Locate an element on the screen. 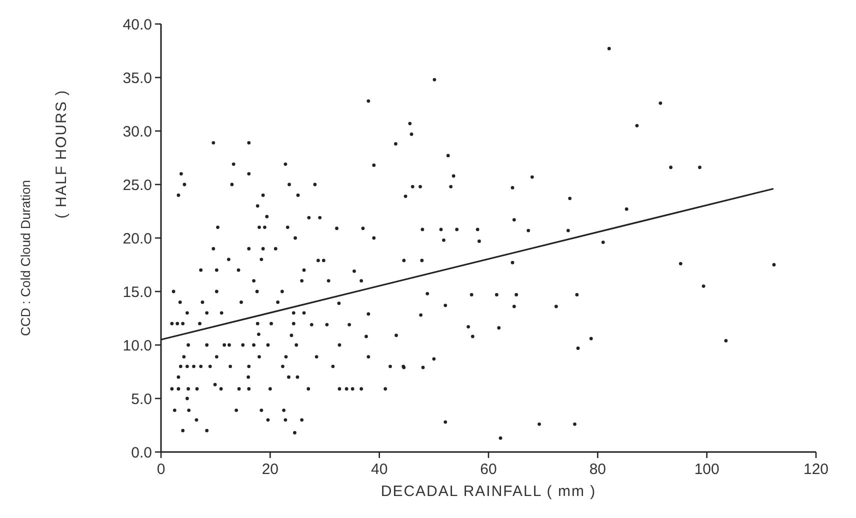 Image resolution: width=856 pixels, height=518 pixels. x-tick-label: 80 is located at coordinates (597, 469).